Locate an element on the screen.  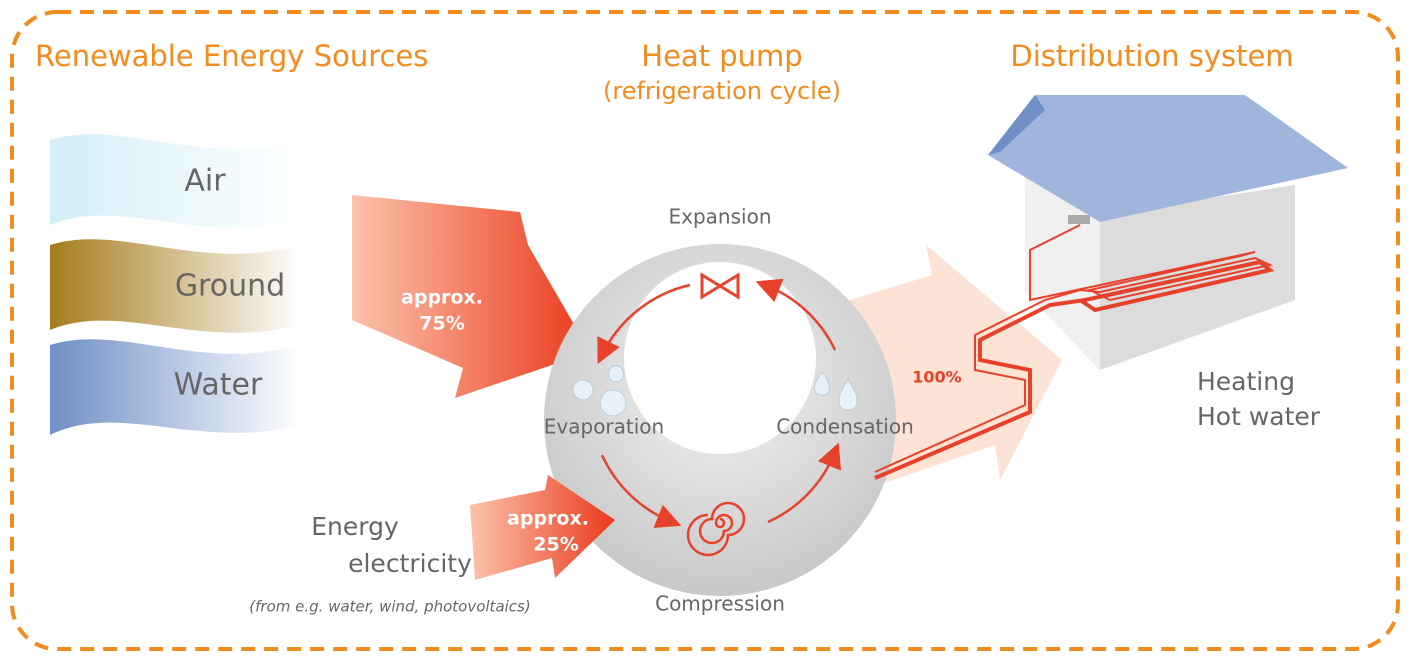
flow-label: 25% is located at coordinates (555, 545).